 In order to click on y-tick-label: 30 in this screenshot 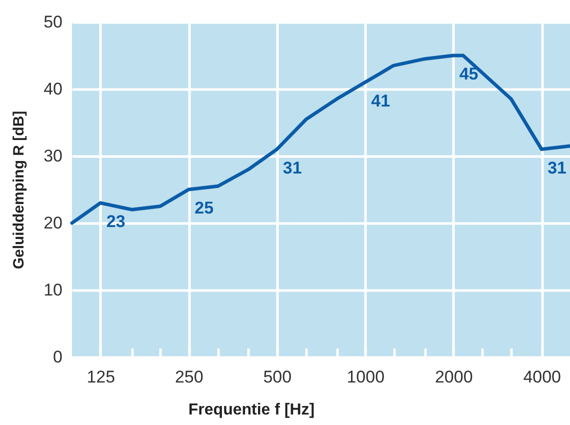, I will do `click(53, 156)`.